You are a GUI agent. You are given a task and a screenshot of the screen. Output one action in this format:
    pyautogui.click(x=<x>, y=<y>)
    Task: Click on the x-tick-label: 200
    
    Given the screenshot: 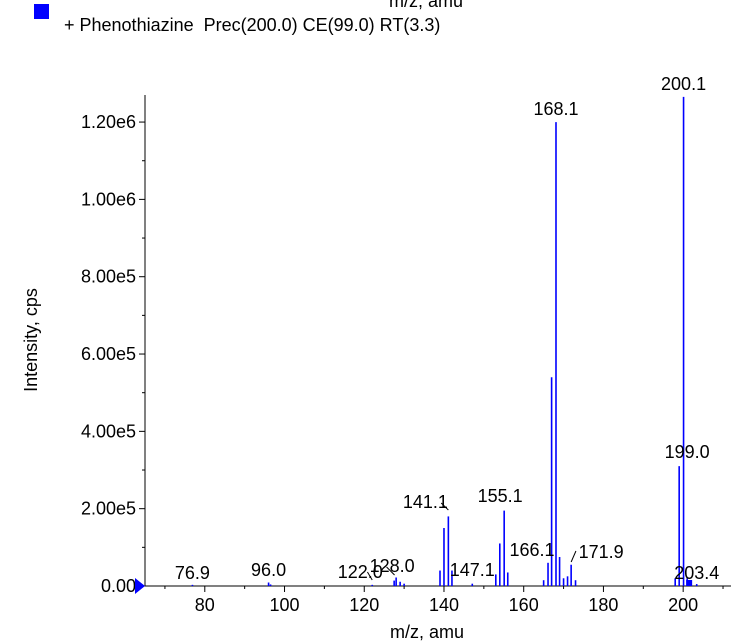 What is the action you would take?
    pyautogui.click(x=683, y=605)
    